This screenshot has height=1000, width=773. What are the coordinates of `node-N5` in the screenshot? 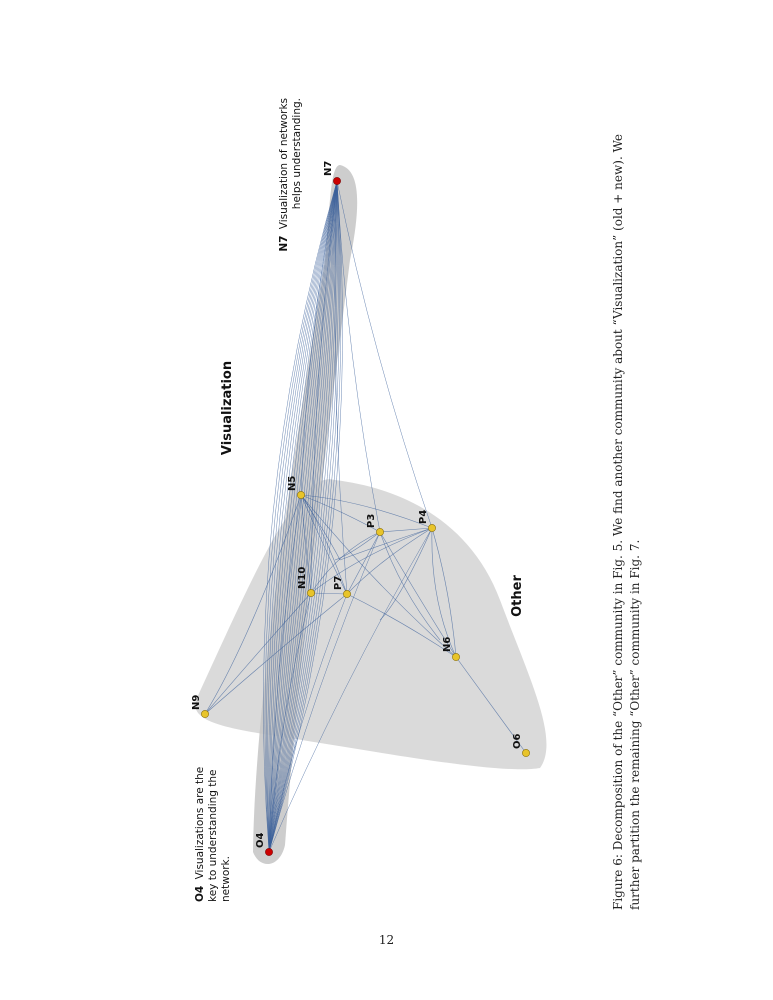 It's located at (301, 495).